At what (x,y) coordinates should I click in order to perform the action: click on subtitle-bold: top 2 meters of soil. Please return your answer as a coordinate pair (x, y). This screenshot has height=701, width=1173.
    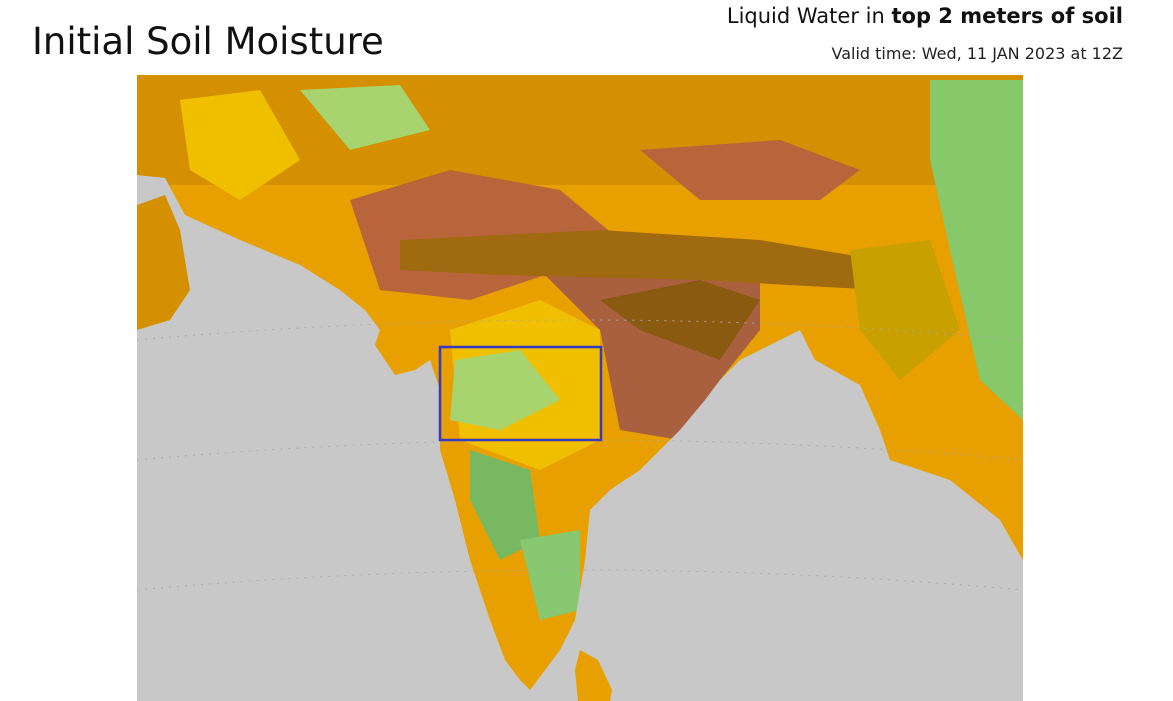
    Looking at the image, I should click on (1007, 16).